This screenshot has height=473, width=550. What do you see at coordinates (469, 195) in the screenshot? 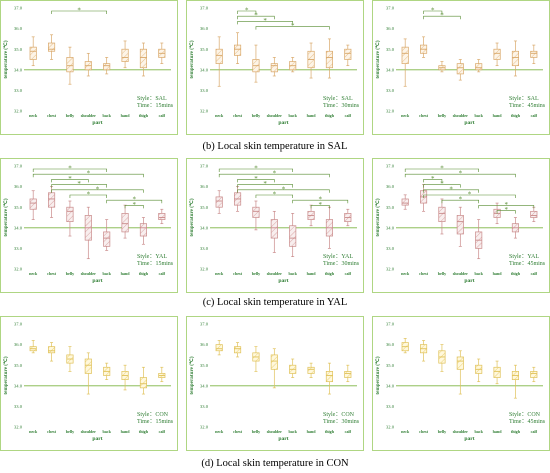
I see `significance-bracket-chest-thigh: *` at bounding box center [469, 195].